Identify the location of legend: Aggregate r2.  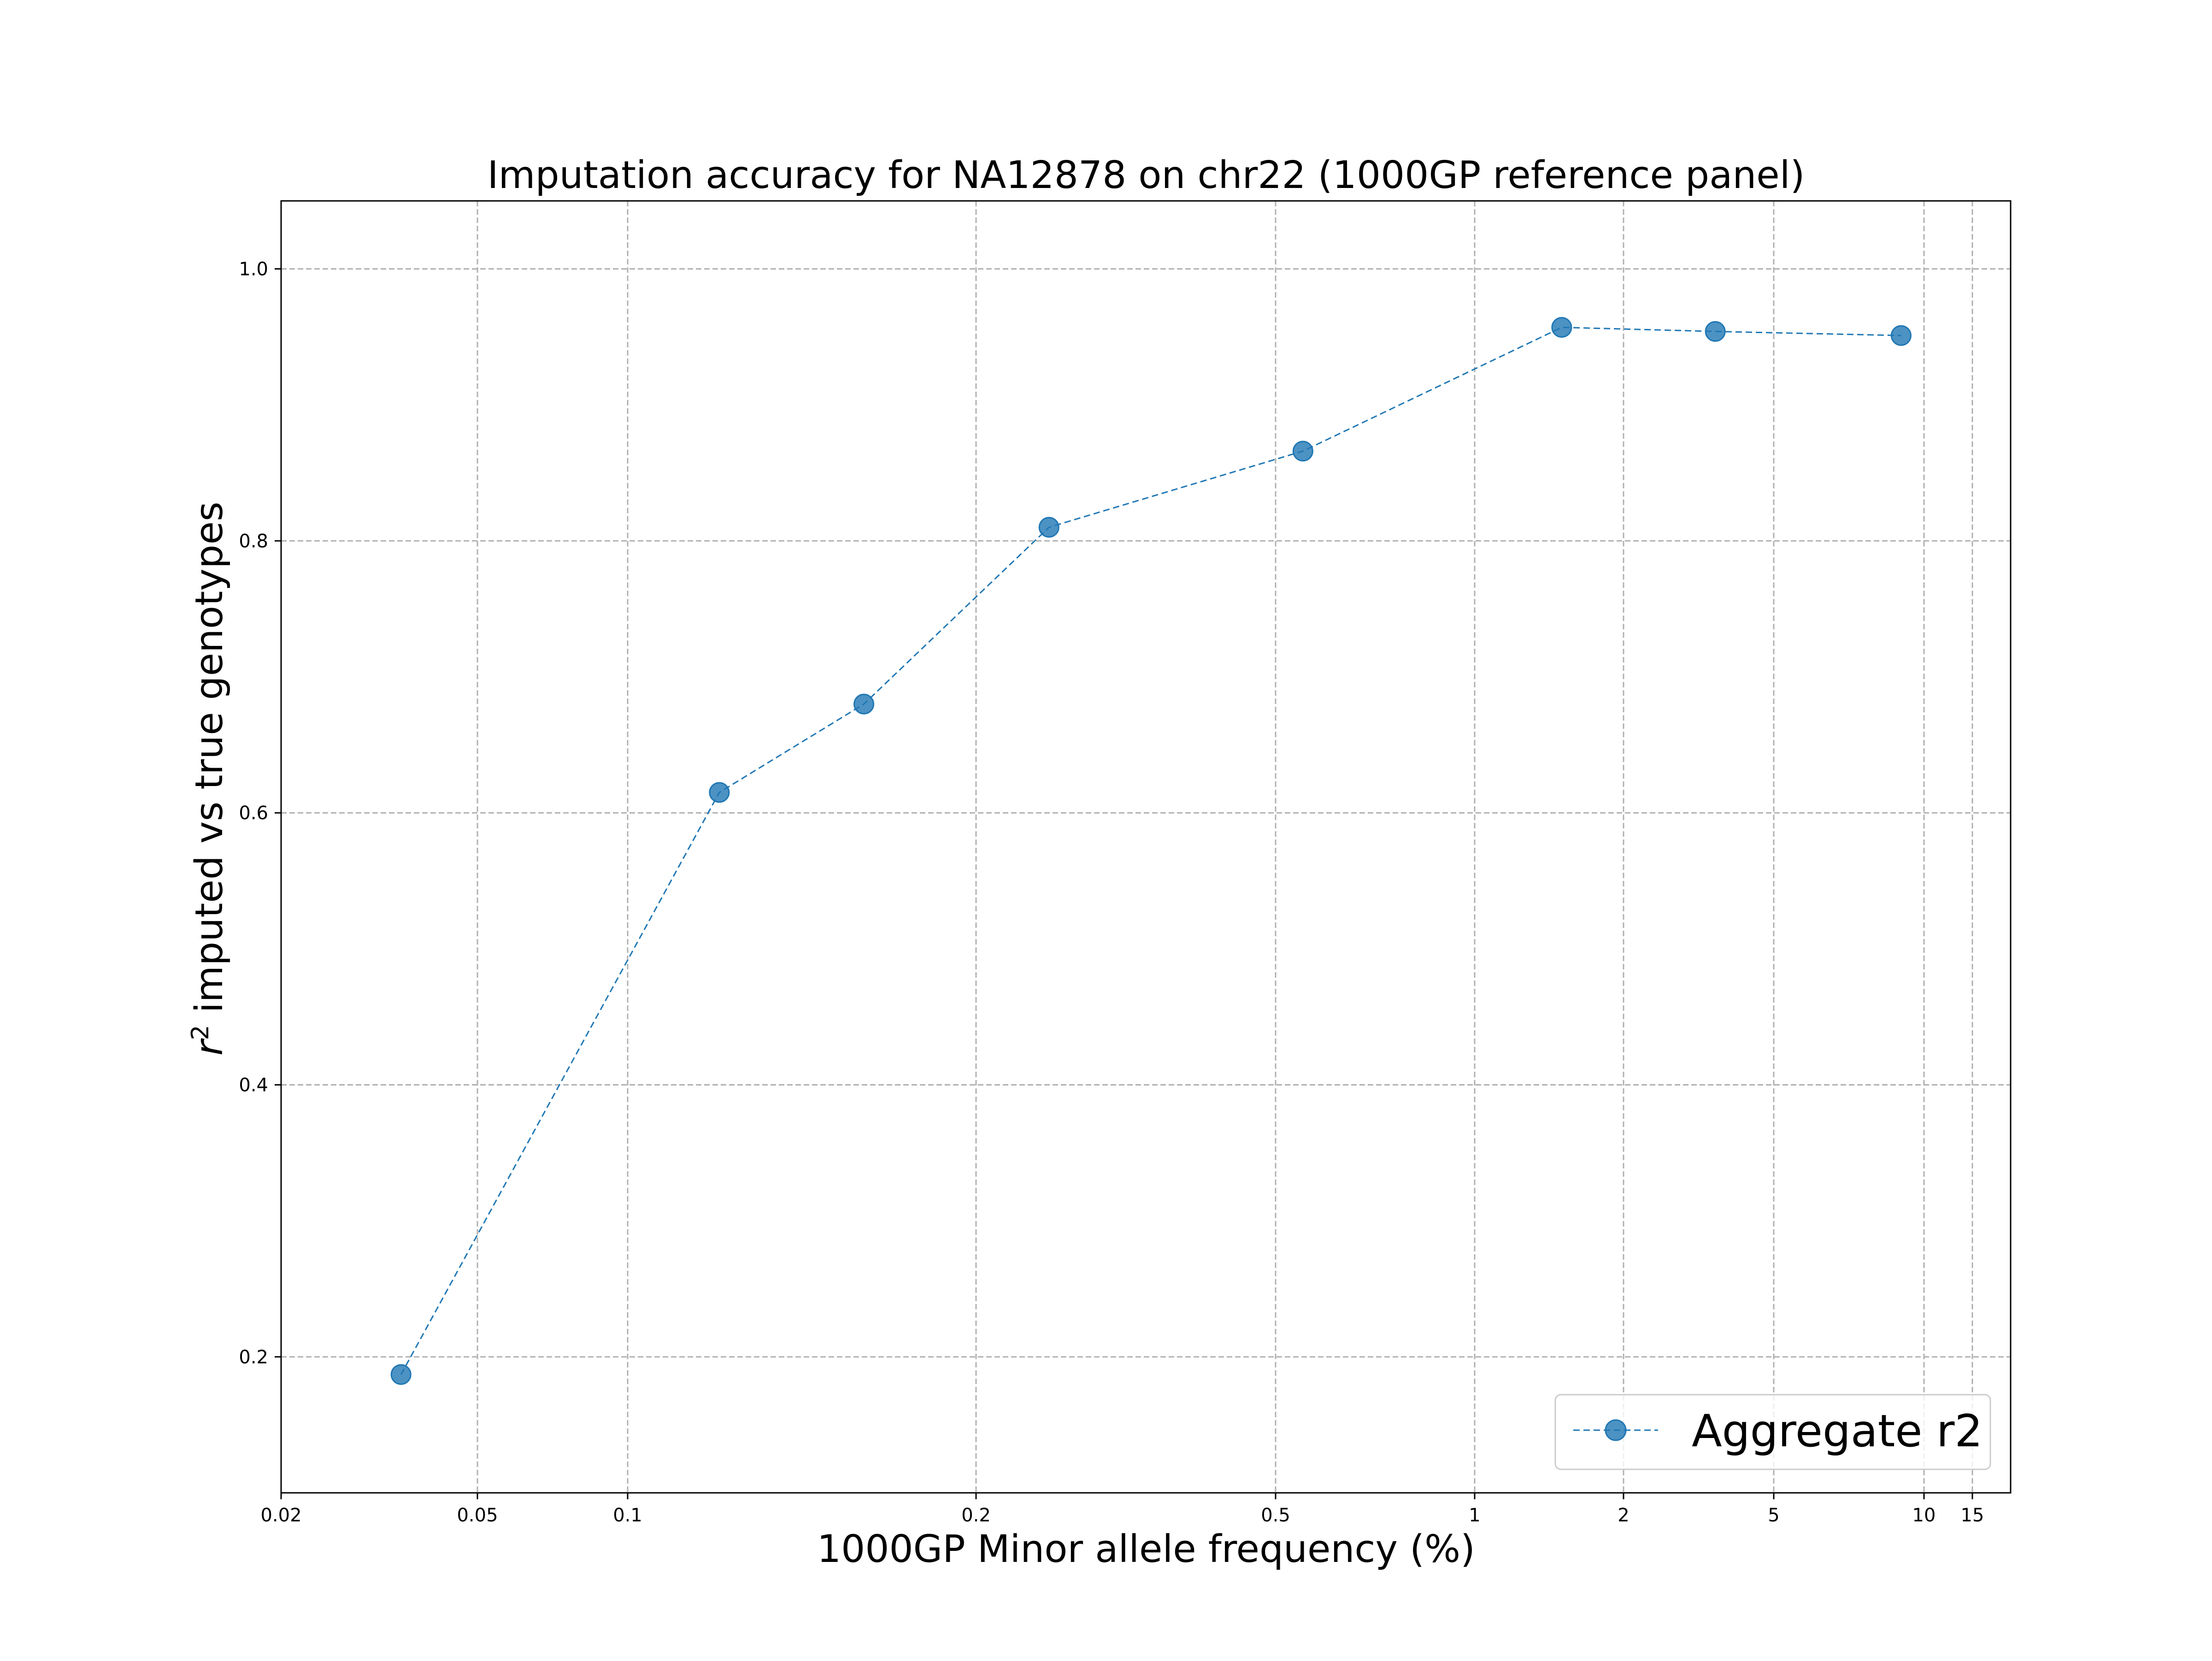
(1772, 1432).